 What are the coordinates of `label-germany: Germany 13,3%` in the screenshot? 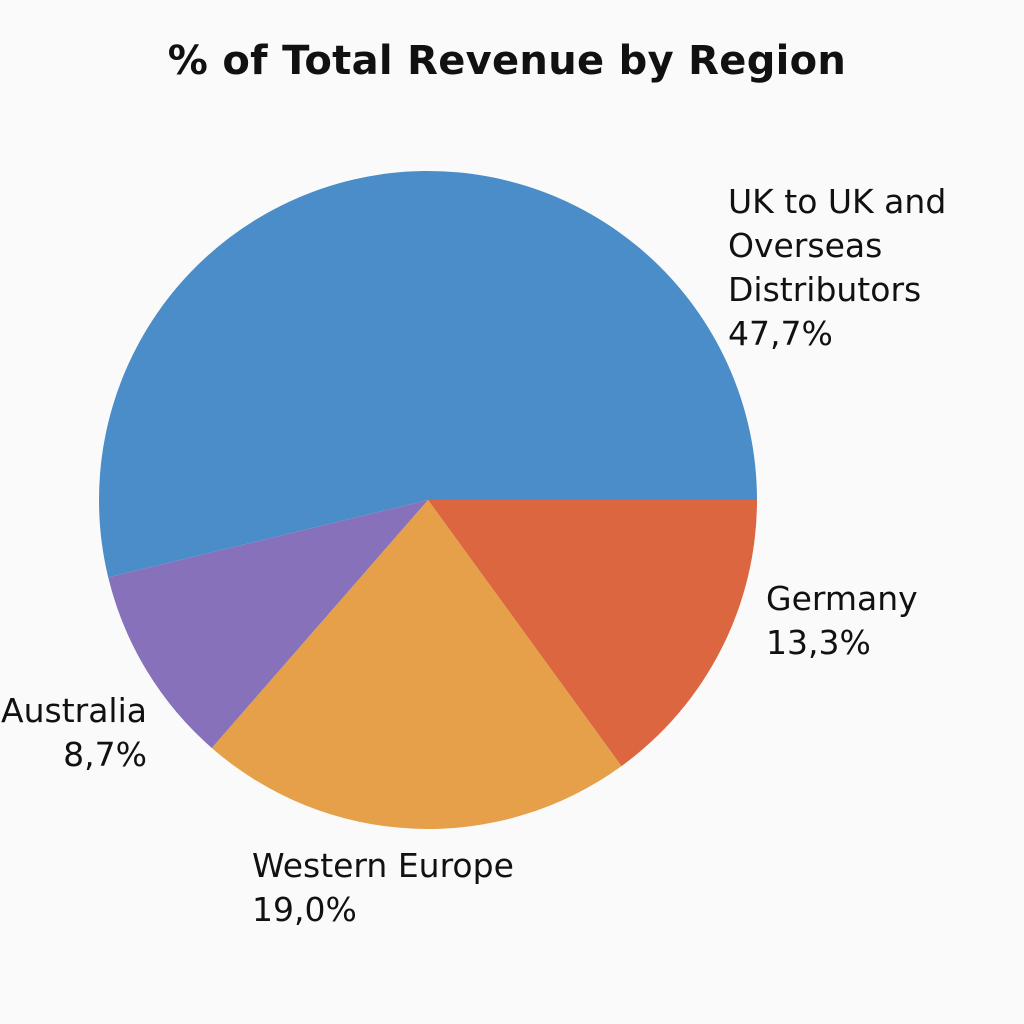 It's located at (842, 621).